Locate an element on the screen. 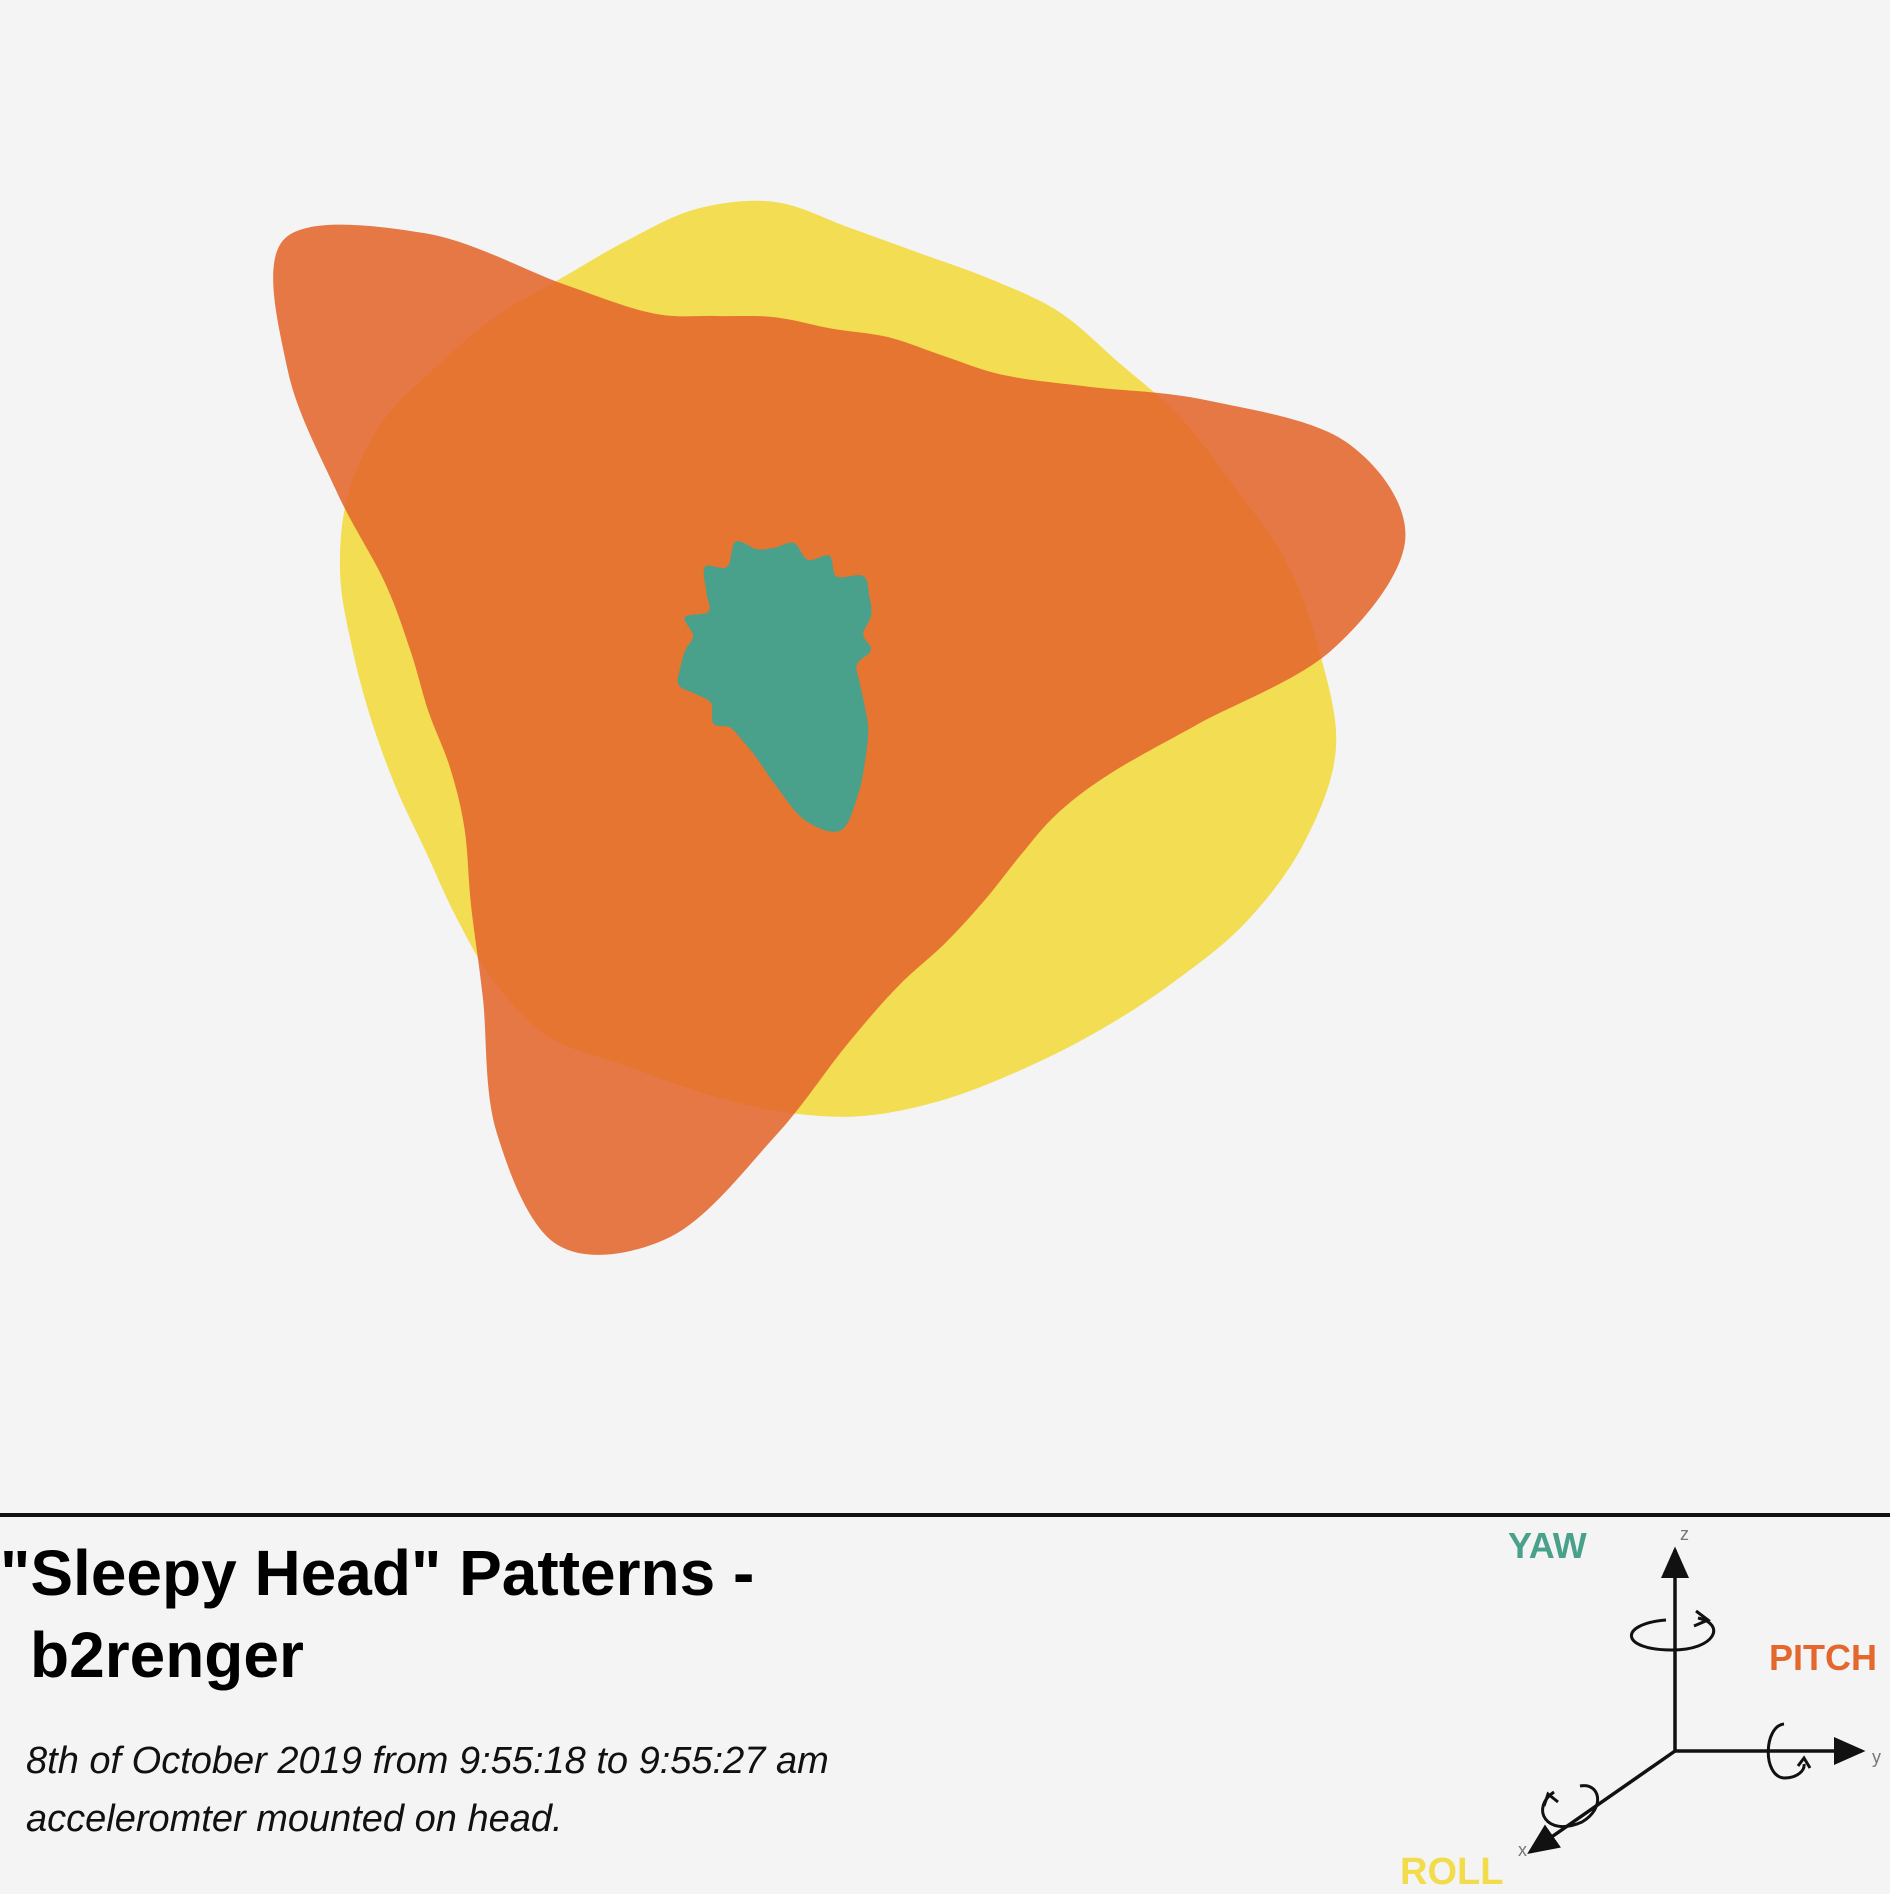 This screenshot has width=1890, height=1894. roll-rotation-arrowhead is located at coordinates (1550, 1799).